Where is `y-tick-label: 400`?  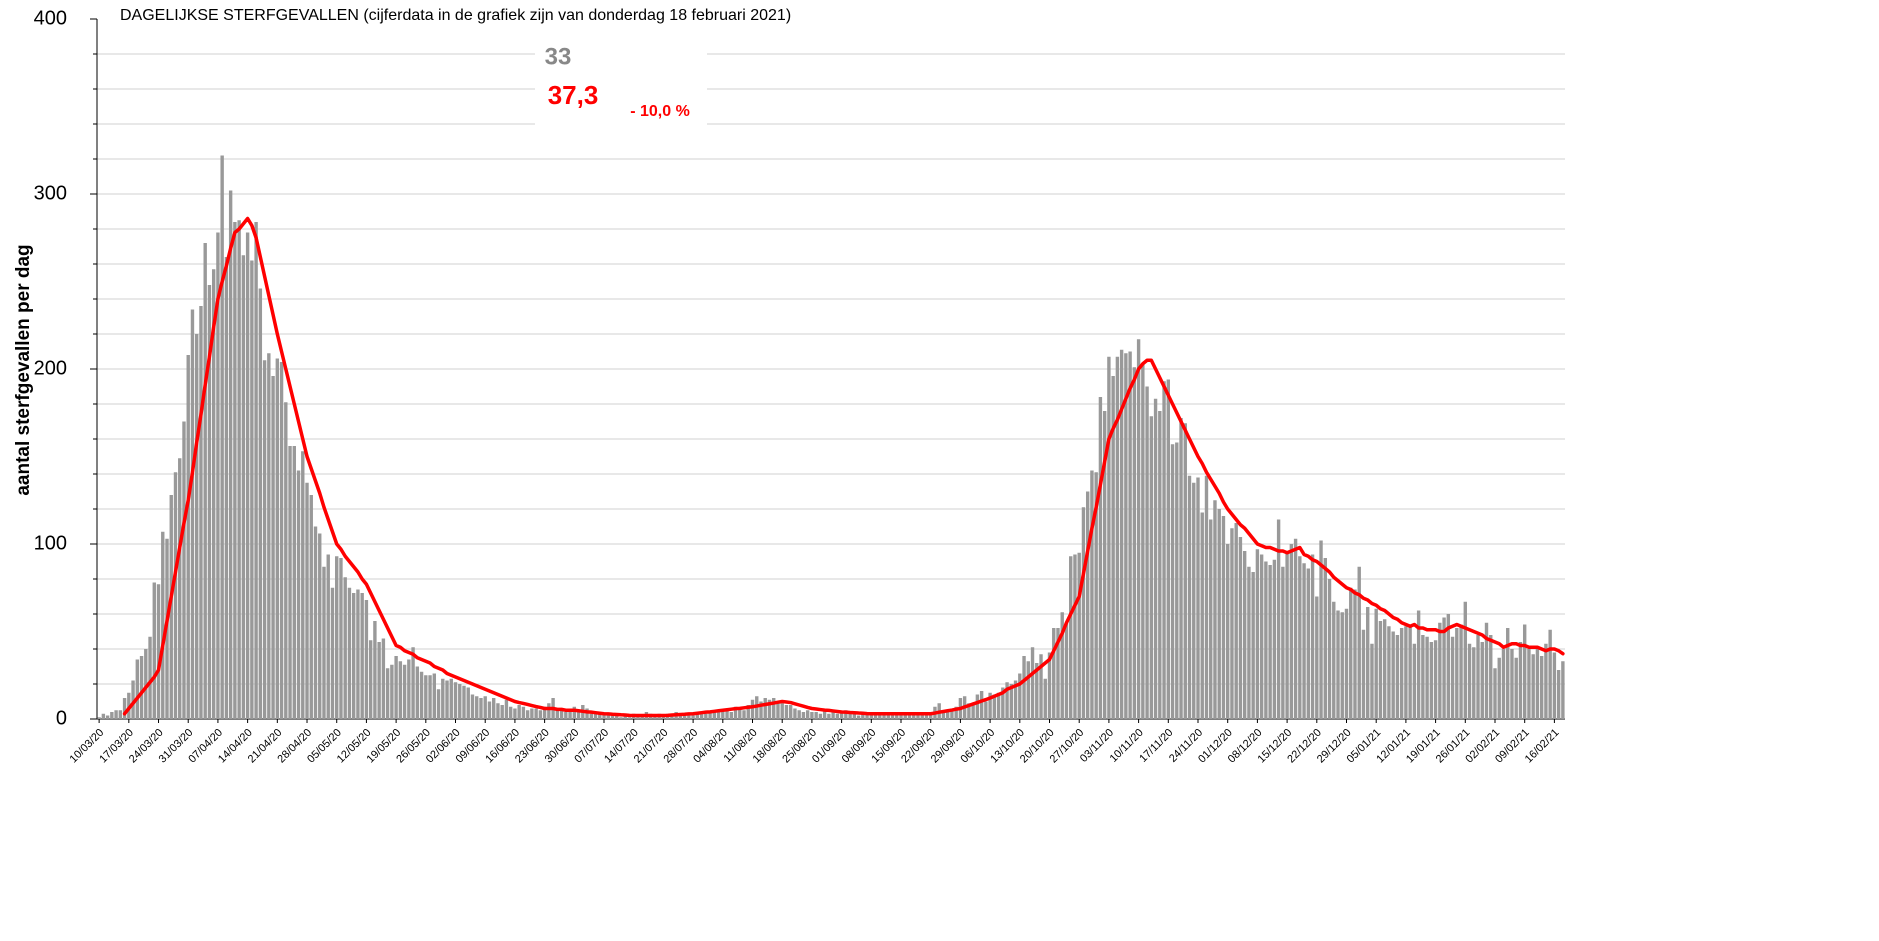 y-tick-label: 400 is located at coordinates (50, 18).